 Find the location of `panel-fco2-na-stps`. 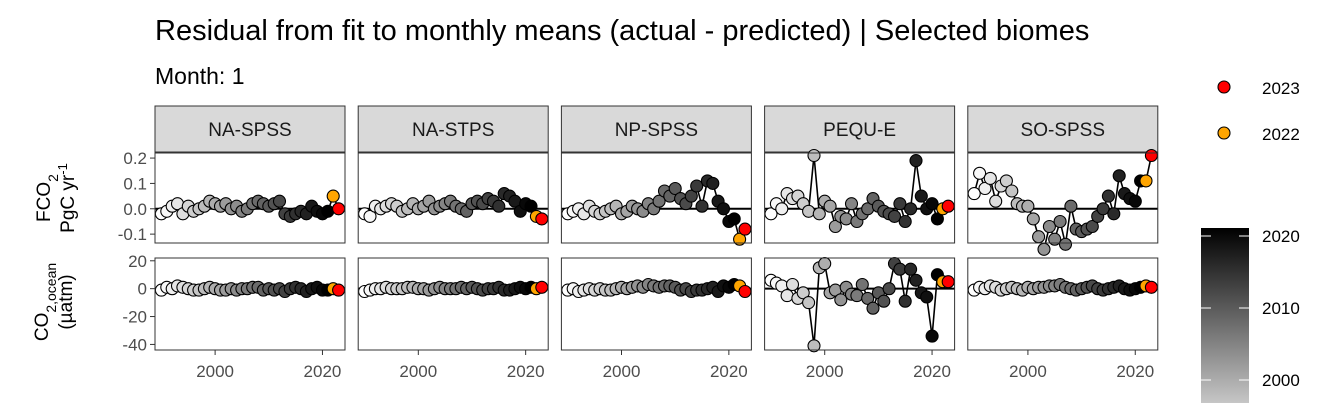

panel-fco2-na-stps is located at coordinates (453, 198).